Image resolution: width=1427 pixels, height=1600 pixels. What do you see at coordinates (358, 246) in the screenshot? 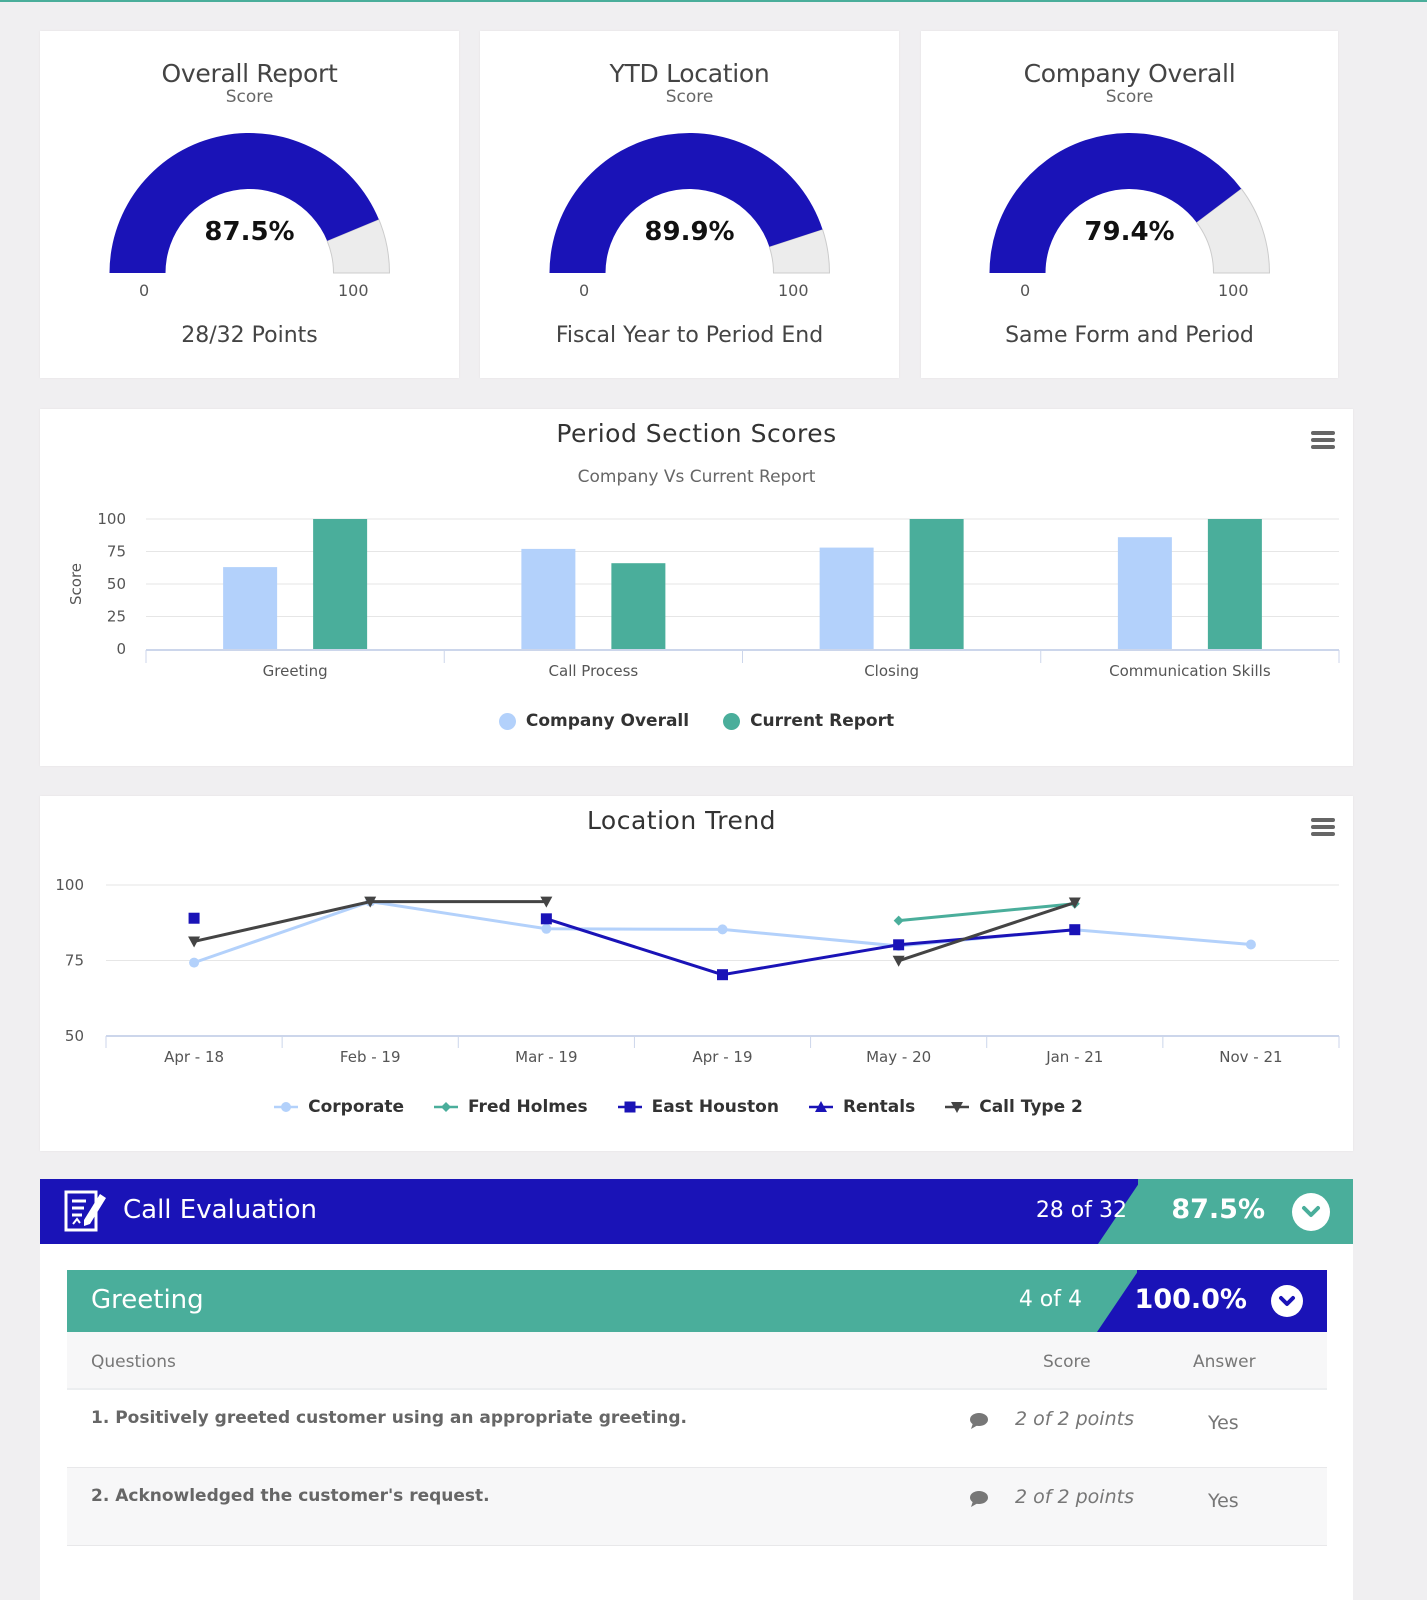
I see `gauge-track` at bounding box center [358, 246].